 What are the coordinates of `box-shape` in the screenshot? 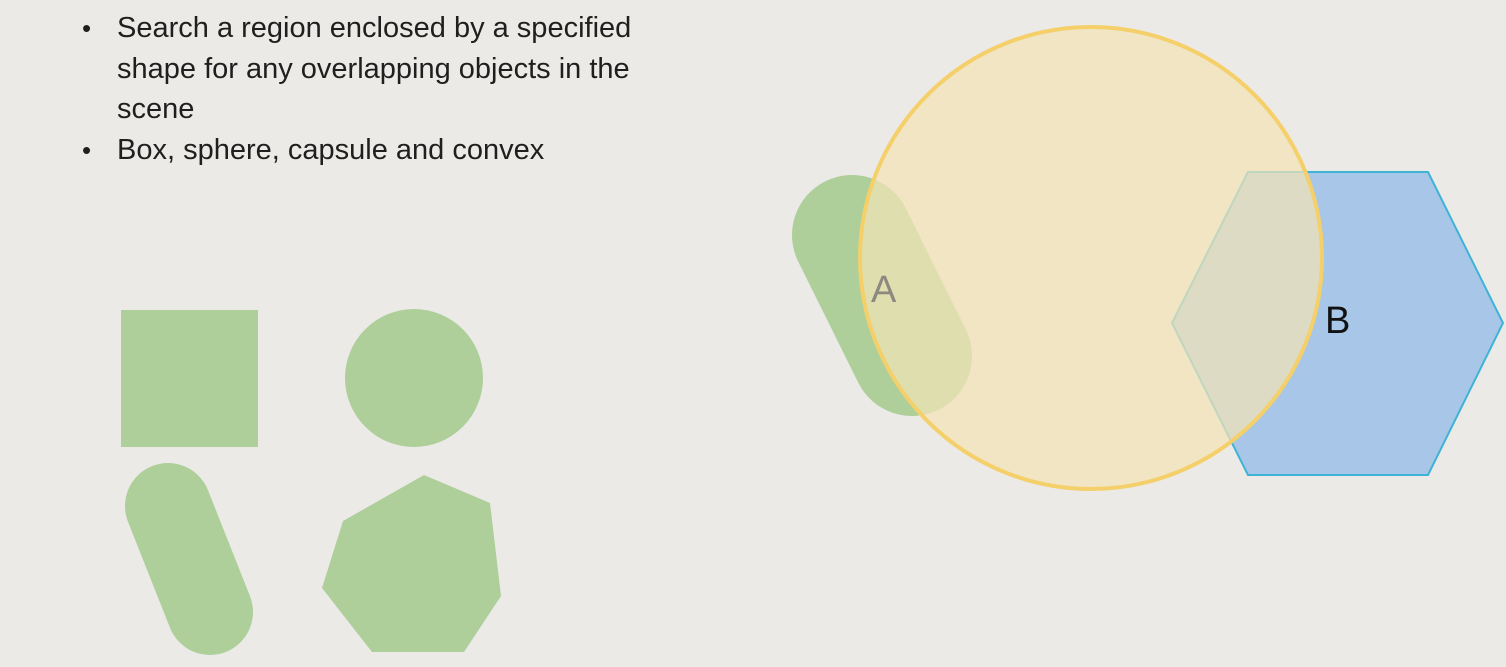 It's located at (189, 378).